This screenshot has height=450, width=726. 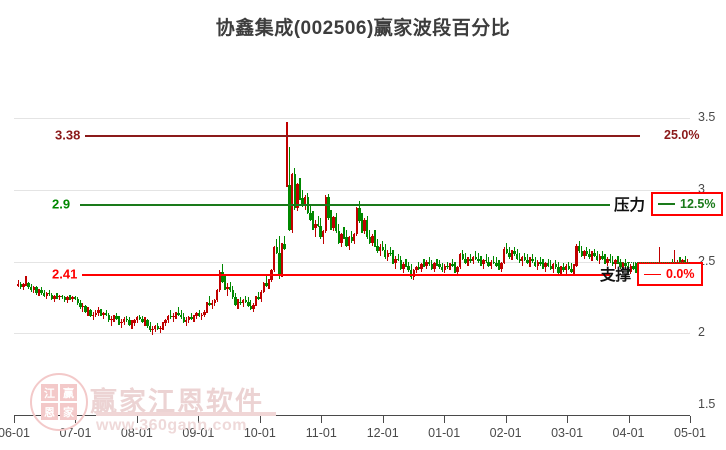 I want to click on band-pct-label-top: 25.0%, so click(x=682, y=135).